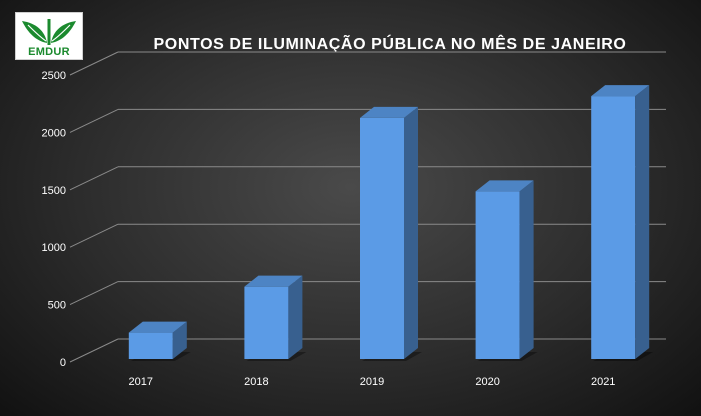 The height and width of the screenshot is (416, 701). I want to click on leaf-logo-icon, so click(49, 32).